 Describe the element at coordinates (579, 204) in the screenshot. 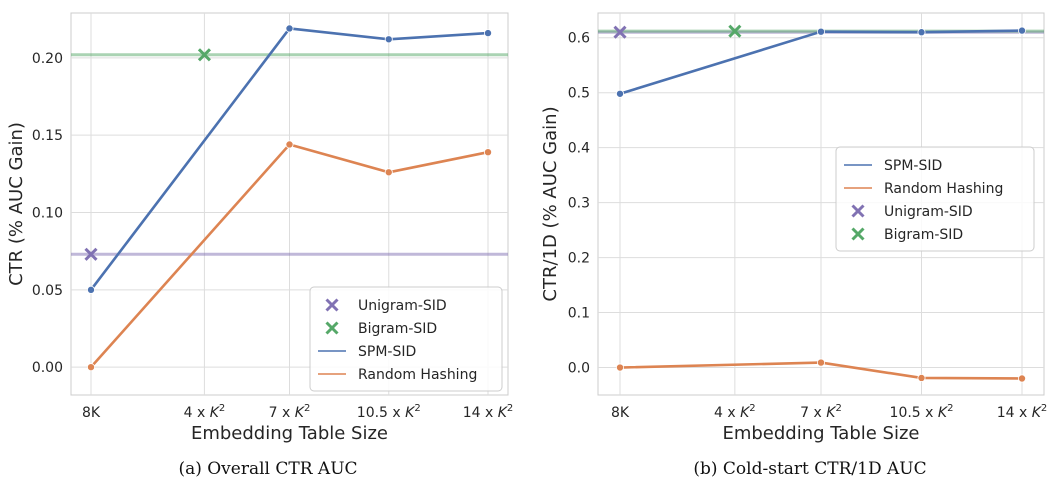

I see `y-tick-label: 0.3` at that location.